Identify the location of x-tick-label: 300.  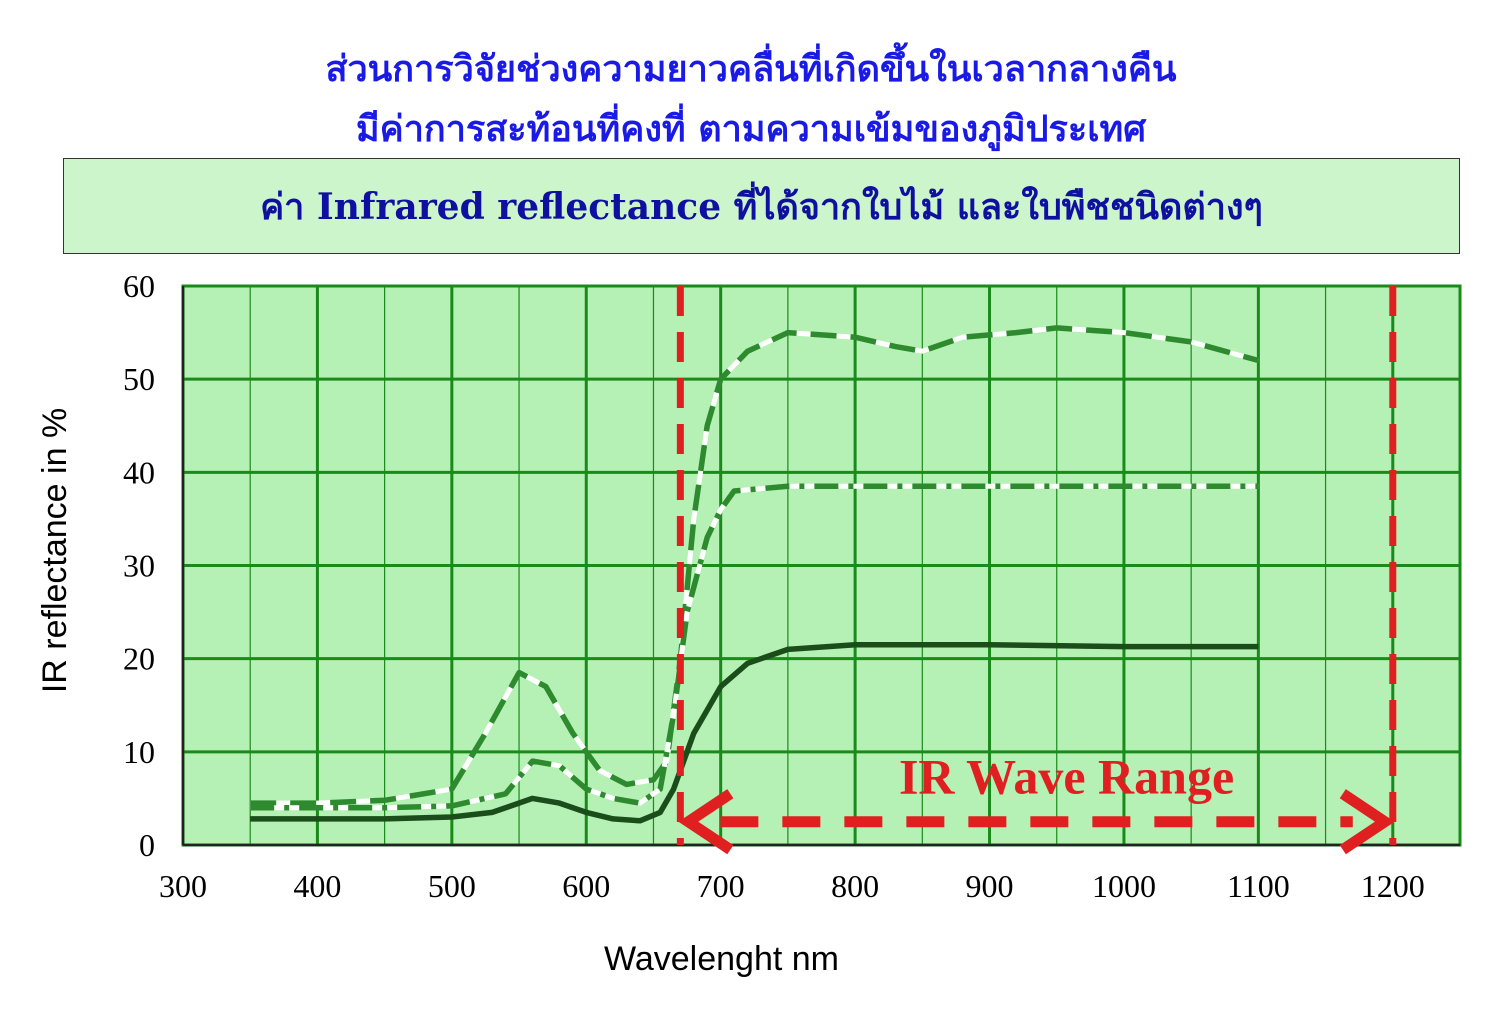
(183, 886).